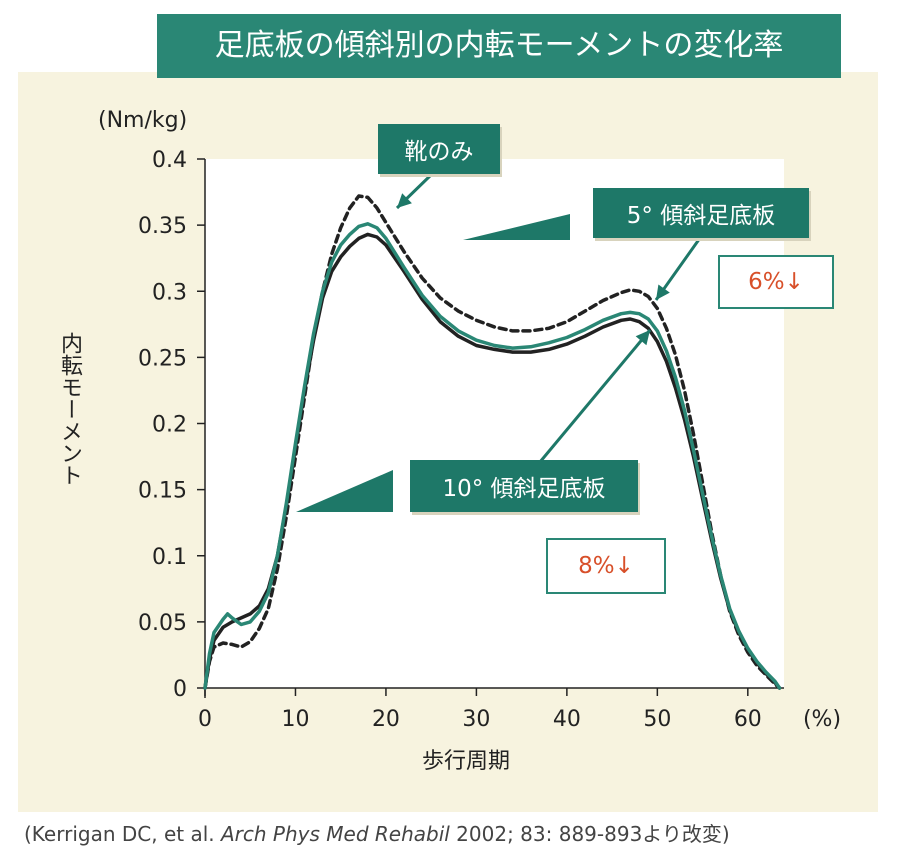 This screenshot has width=900, height=856. I want to click on y-axis-label: 内転モーメント, so click(69, 409).